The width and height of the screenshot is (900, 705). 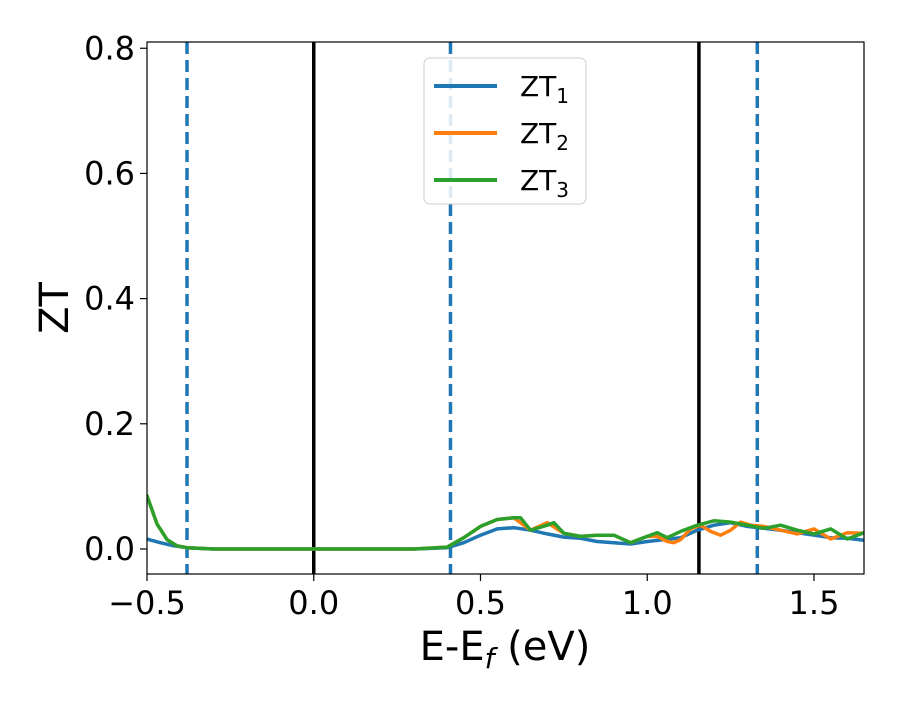 What do you see at coordinates (480, 603) in the screenshot?
I see `x-tick-label: 0.5` at bounding box center [480, 603].